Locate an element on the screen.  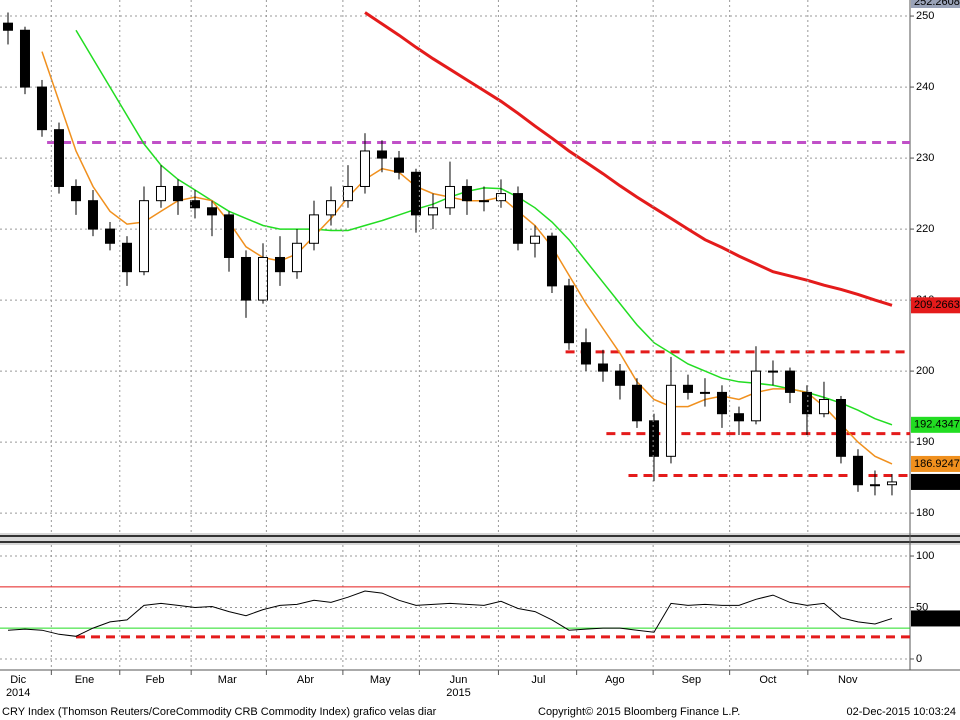
x-tick-label: Sep is located at coordinates (692, 680).